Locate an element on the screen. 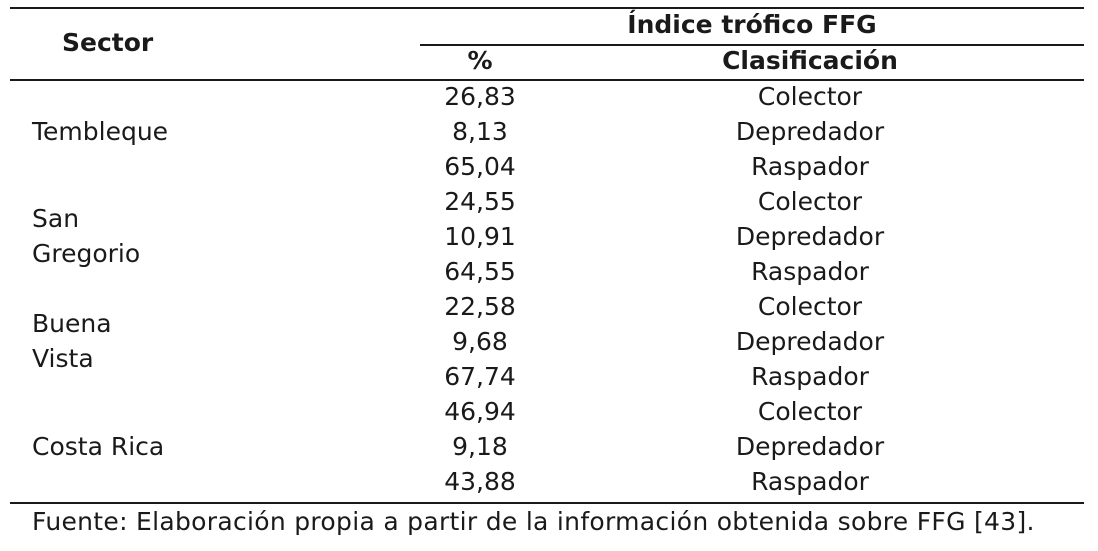 The image size is (1098, 551). sector-name-line: Vista is located at coordinates (63, 358).